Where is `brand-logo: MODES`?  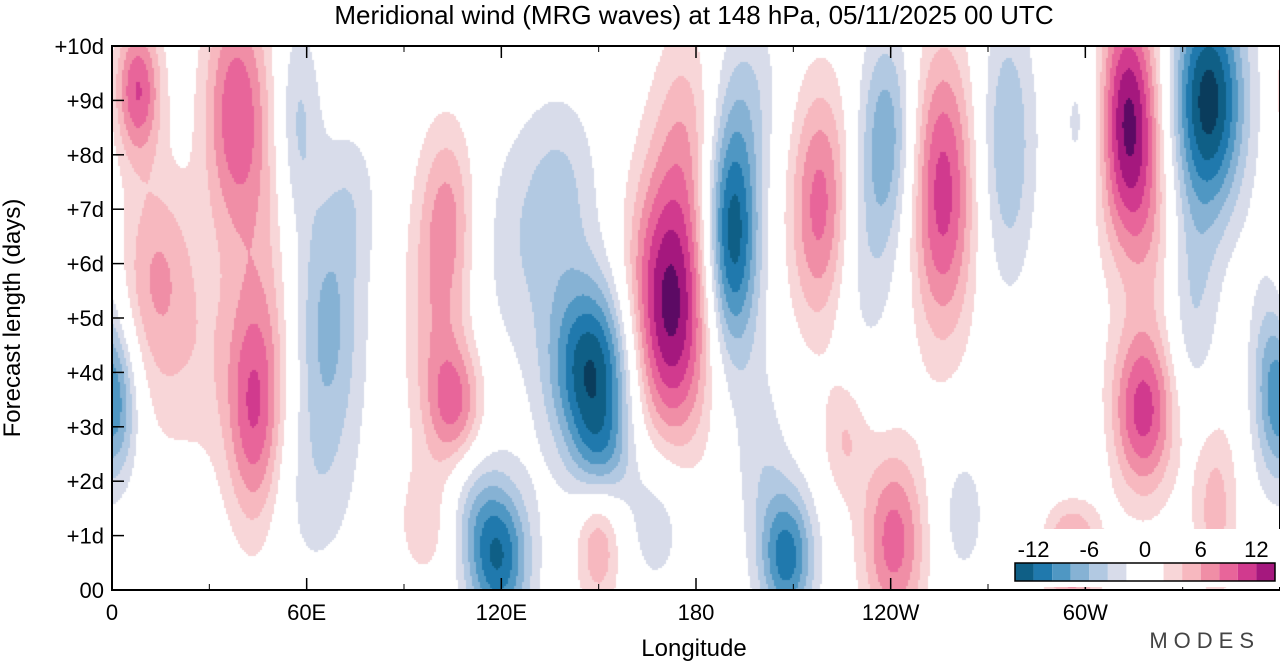 brand-logo: MODES is located at coordinates (1204, 640).